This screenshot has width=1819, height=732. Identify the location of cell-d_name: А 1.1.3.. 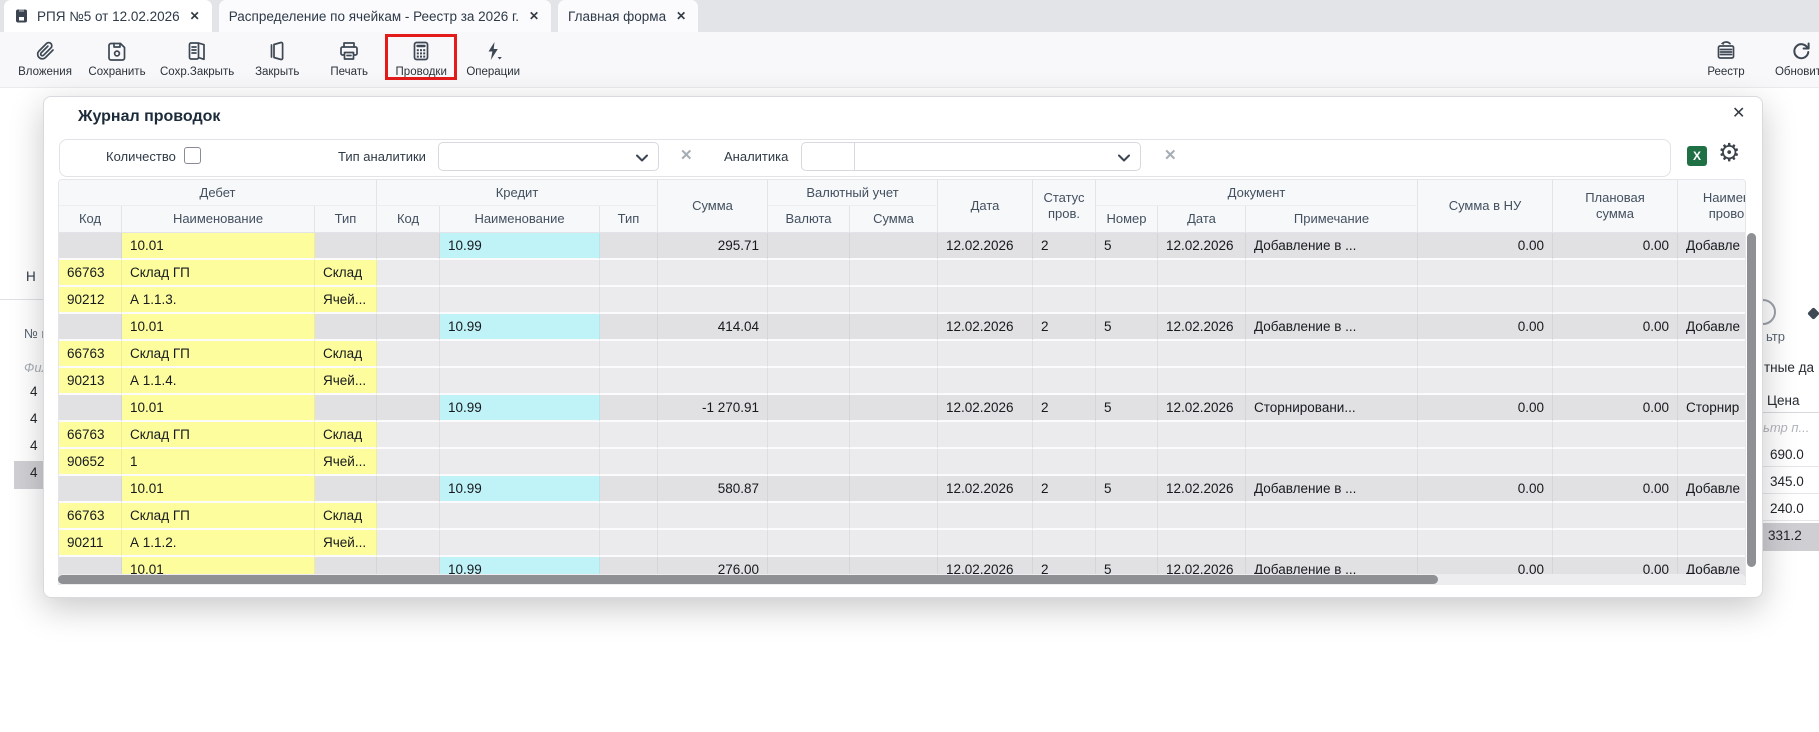
(218, 300).